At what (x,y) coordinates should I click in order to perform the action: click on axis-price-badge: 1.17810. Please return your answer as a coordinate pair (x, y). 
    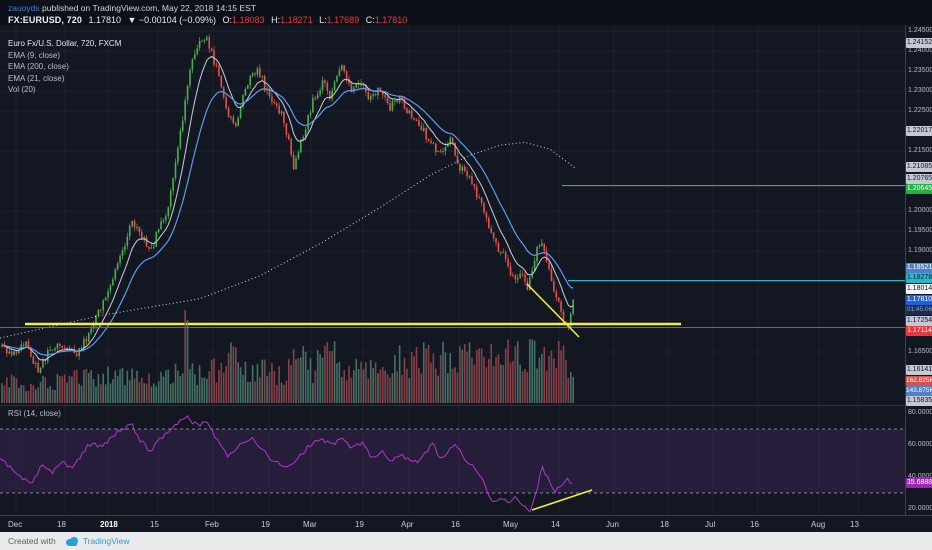
    Looking at the image, I should click on (919, 300).